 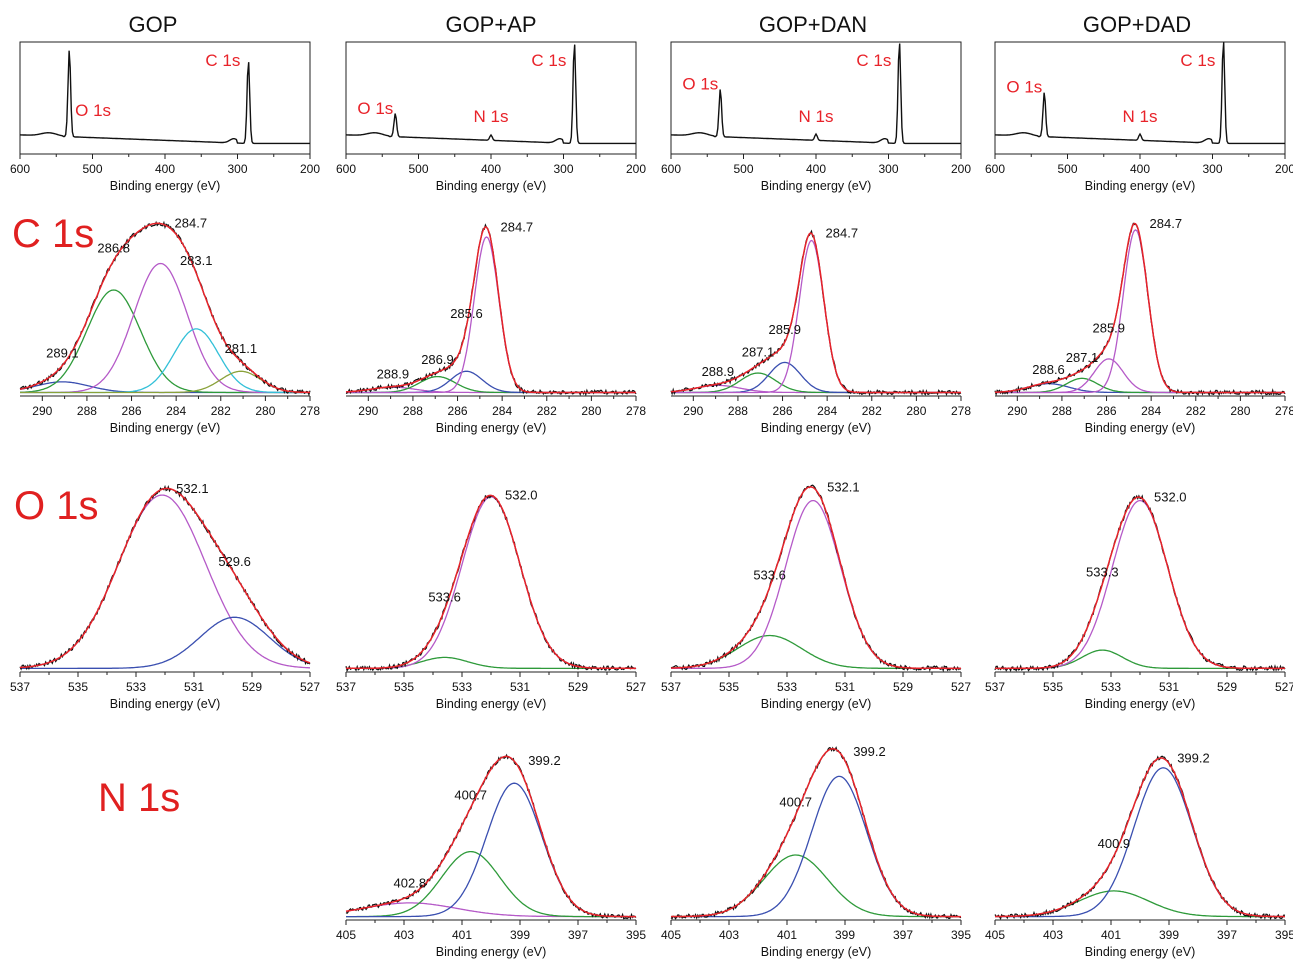 I want to click on x-axis-label-survey-gop-dad: Binding energy (eV), so click(x=1140, y=186).